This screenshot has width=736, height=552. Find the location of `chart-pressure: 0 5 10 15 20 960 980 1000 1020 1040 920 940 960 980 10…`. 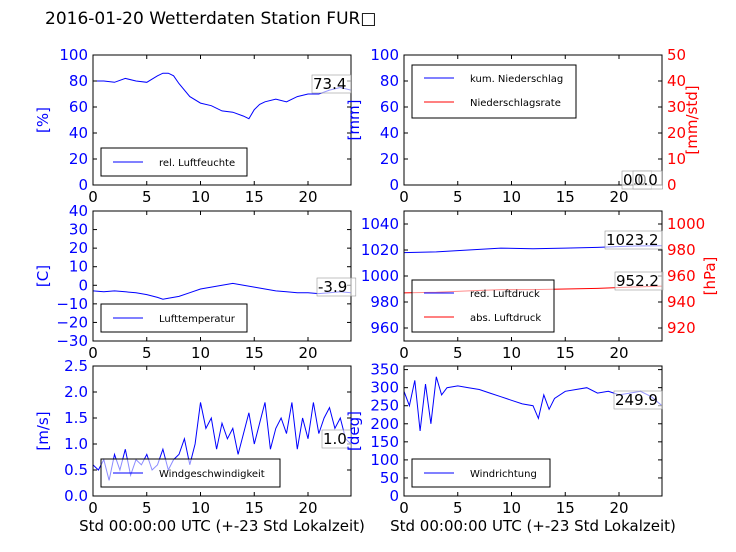

chart-pressure: 0 5 10 15 20 960 980 1000 1020 1040 920 940 960 980 10… is located at coordinates (540, 286).